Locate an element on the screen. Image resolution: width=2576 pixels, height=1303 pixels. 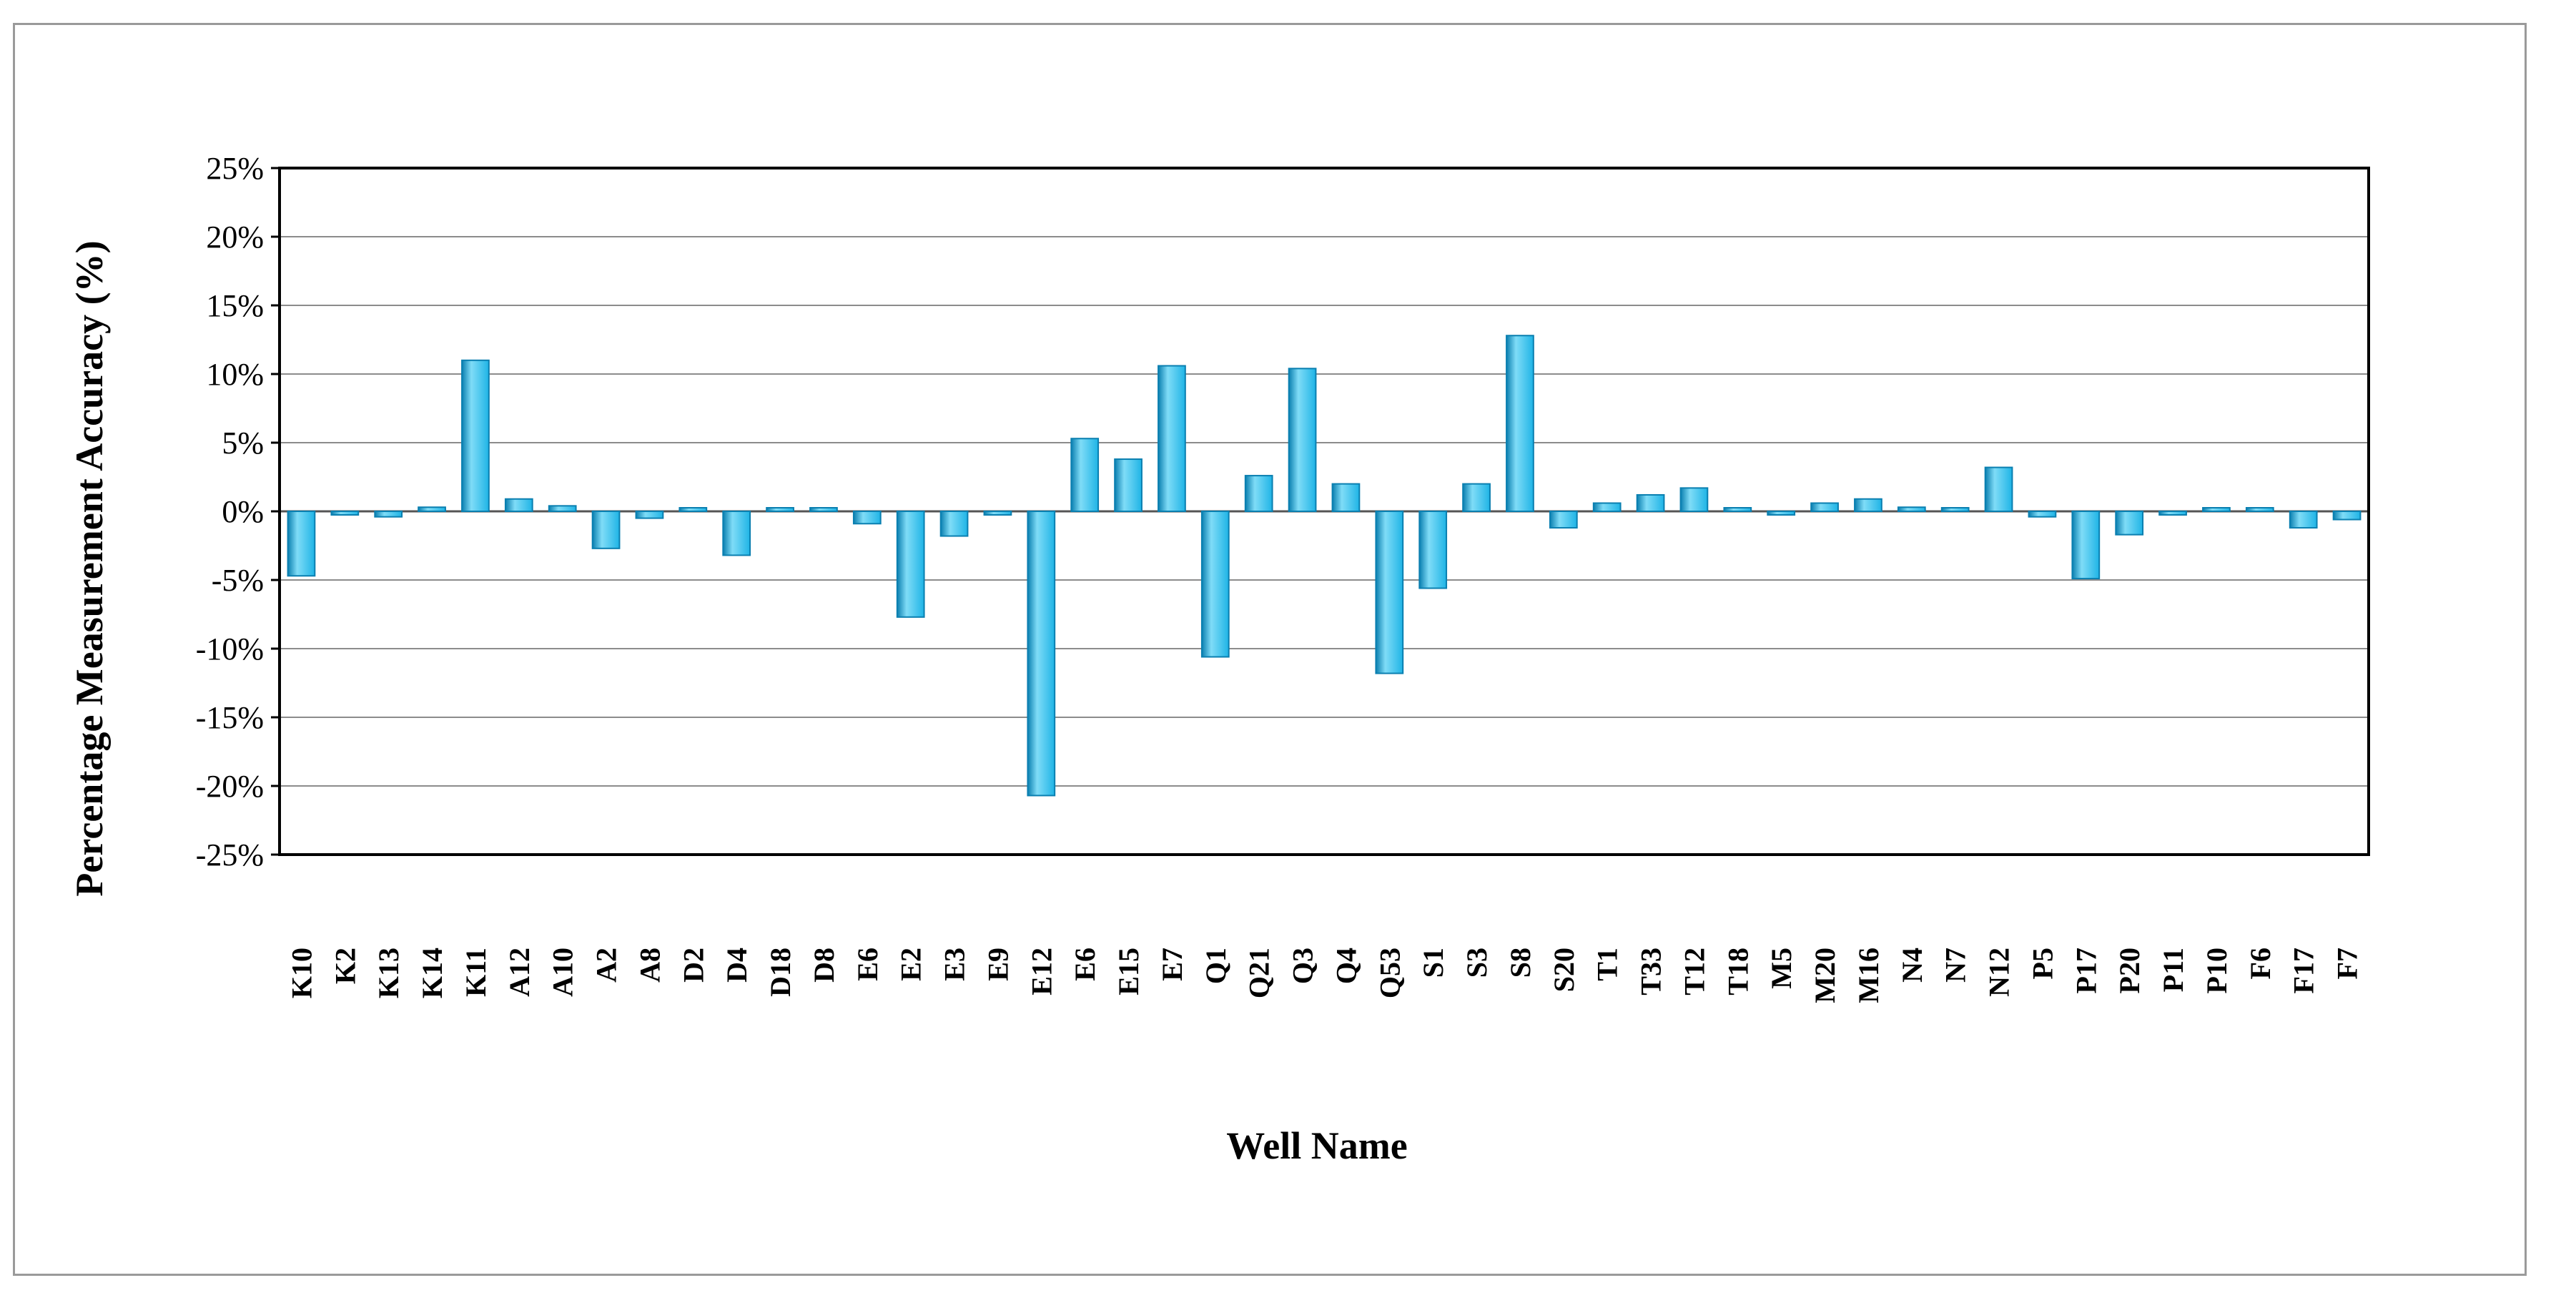
x-tick-label: K14 is located at coordinates (432, 973).